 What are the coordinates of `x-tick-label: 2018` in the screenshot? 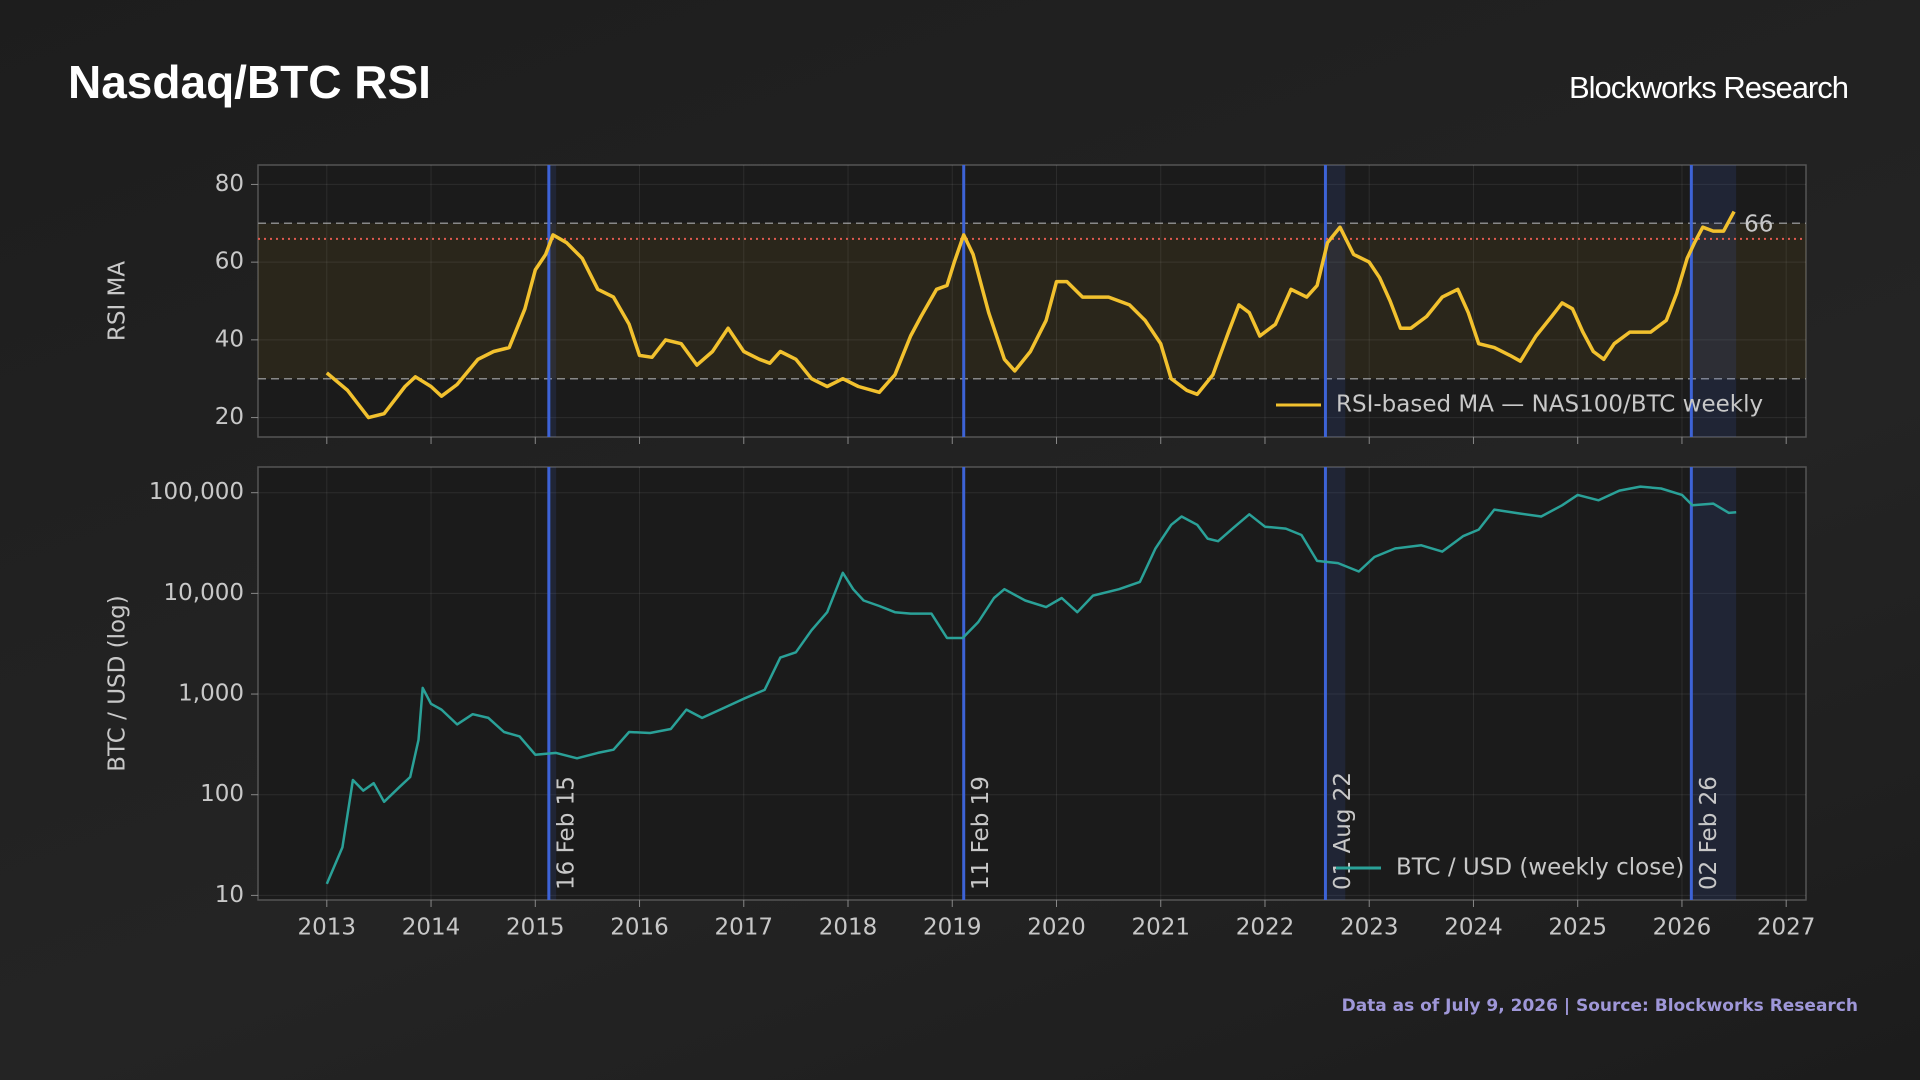 It's located at (848, 928).